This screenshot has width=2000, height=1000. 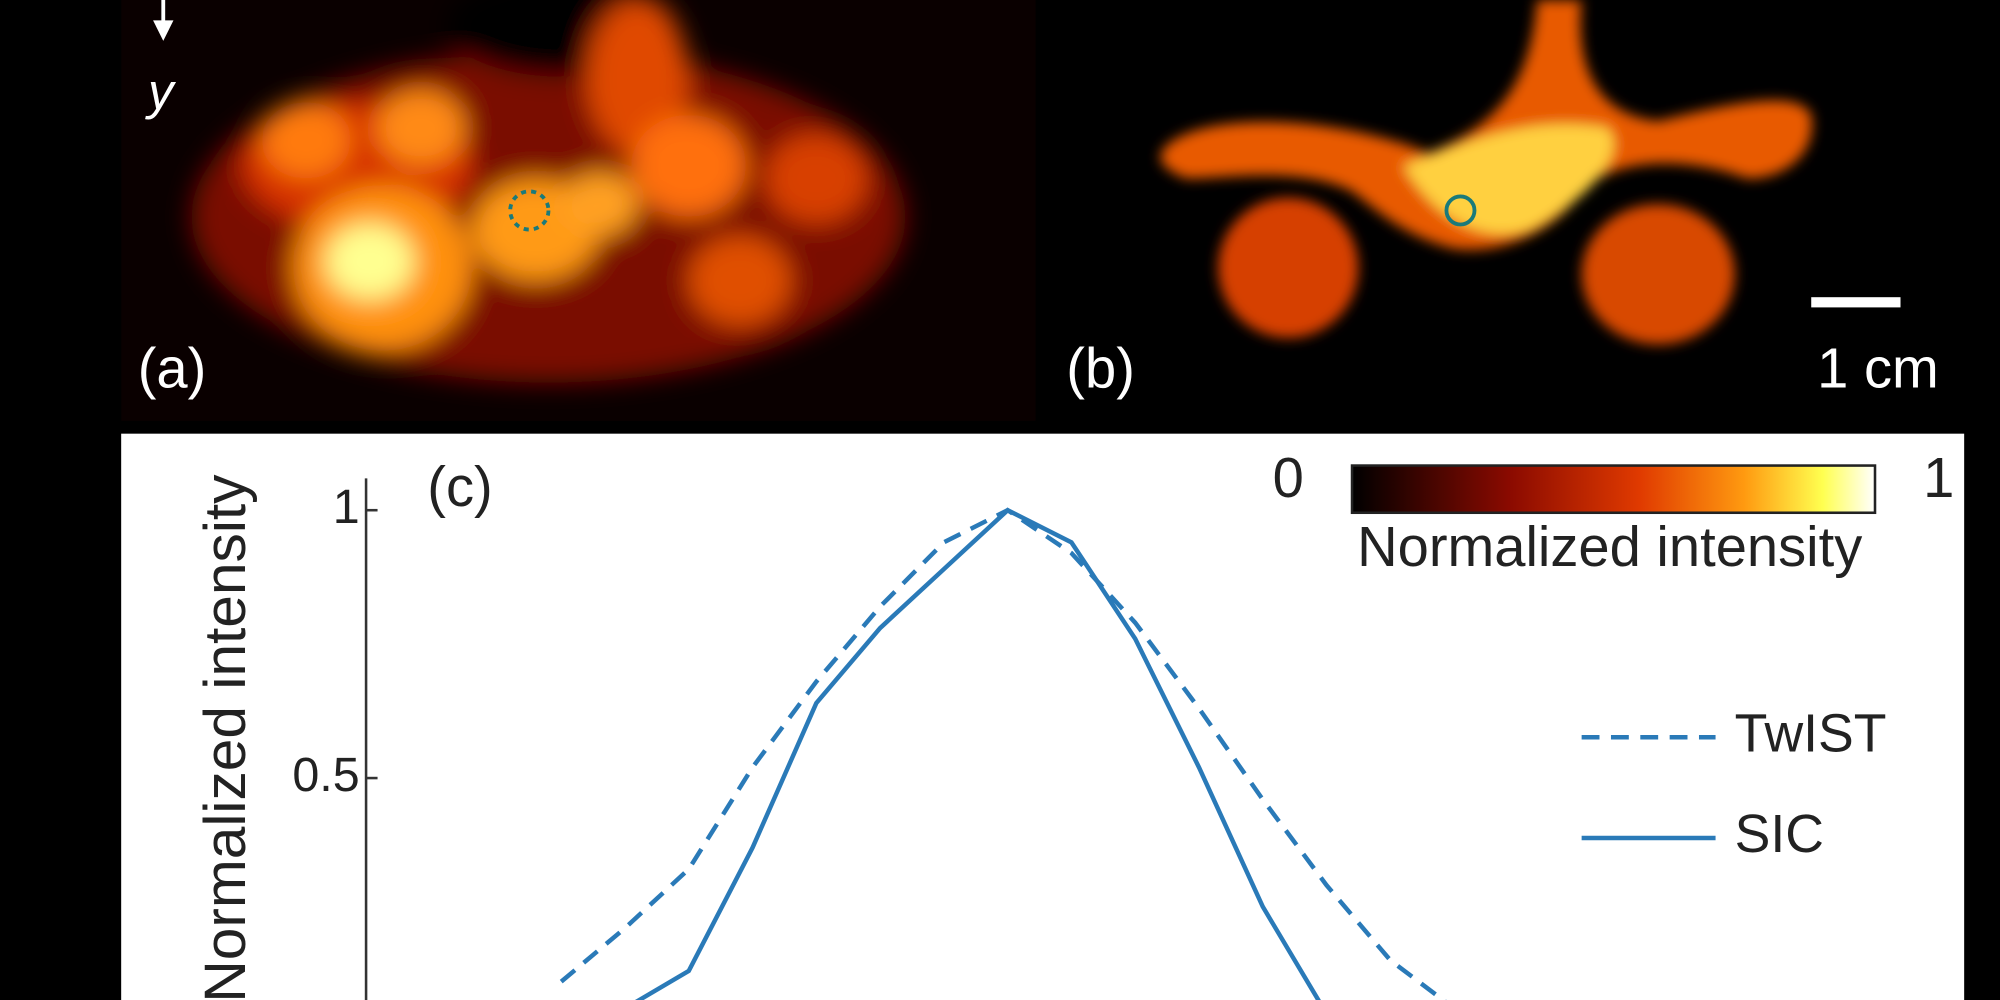 What do you see at coordinates (325, 775) in the screenshot?
I see `y-tick-label: 0.5` at bounding box center [325, 775].